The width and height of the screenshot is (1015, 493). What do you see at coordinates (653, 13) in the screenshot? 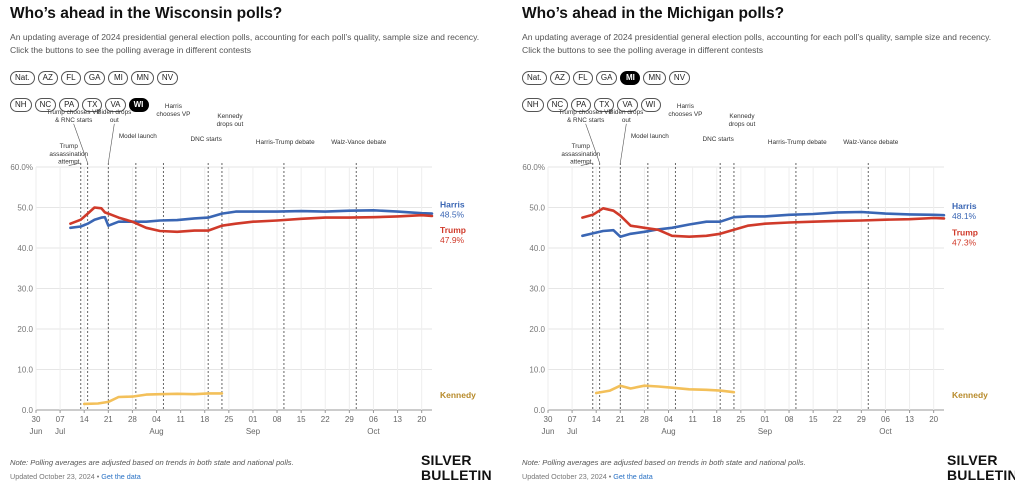
I see `panel-title: Who’s ahead in the Michigan polls?` at bounding box center [653, 13].